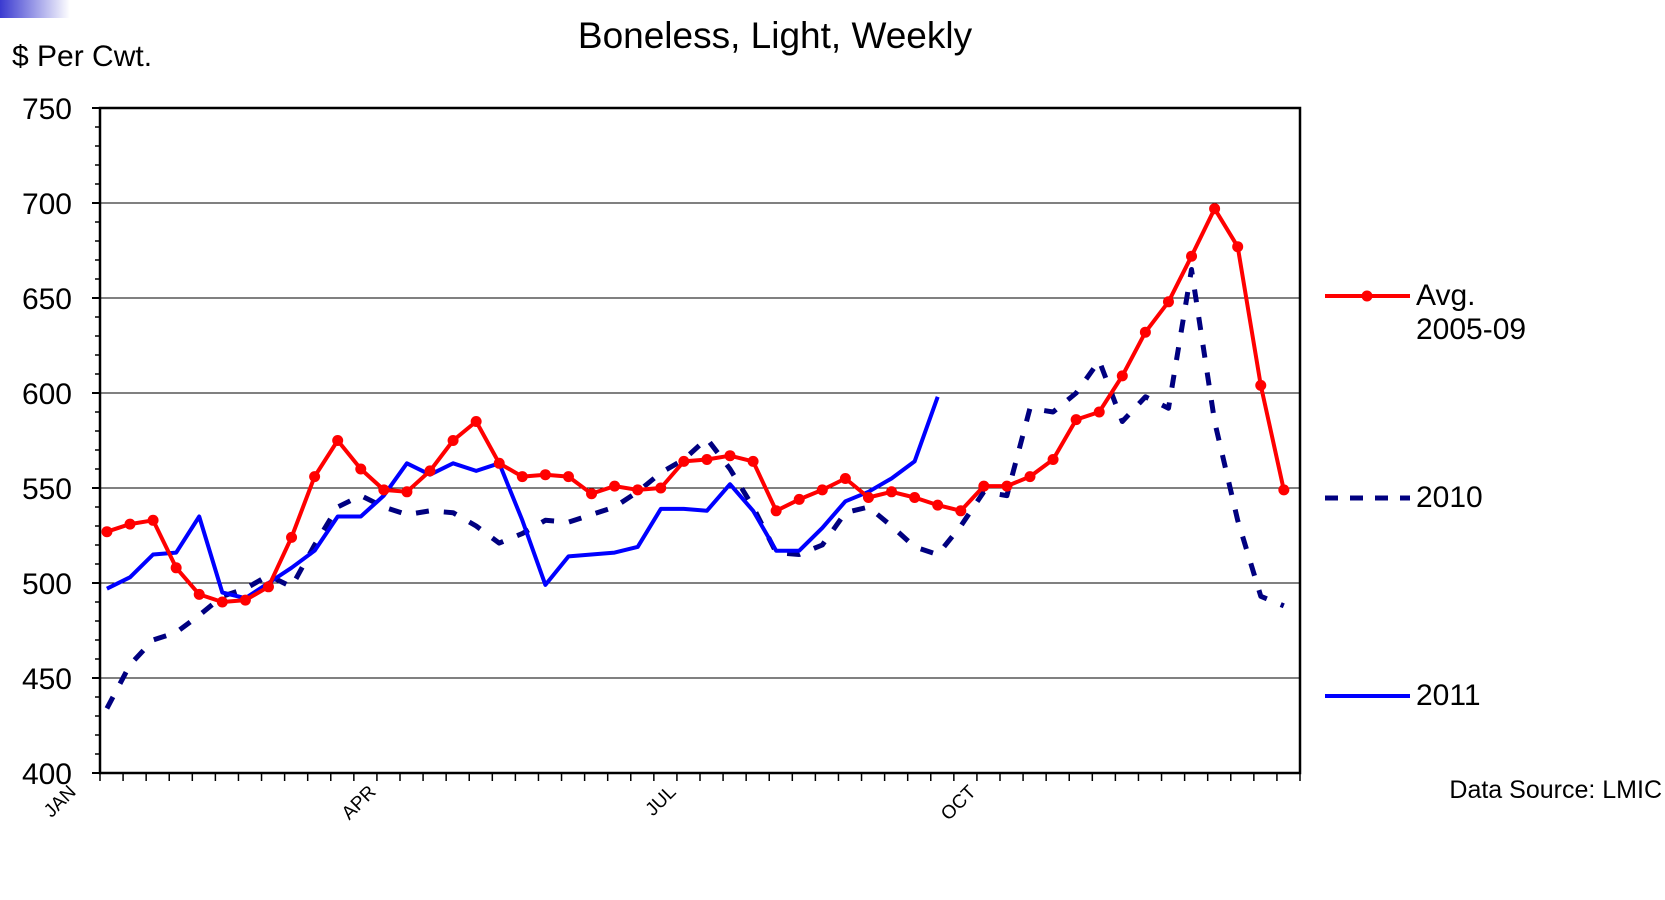 This screenshot has height=900, width=1665. Describe the element at coordinates (47, 109) in the screenshot. I see `y-tick-label: 750` at that location.